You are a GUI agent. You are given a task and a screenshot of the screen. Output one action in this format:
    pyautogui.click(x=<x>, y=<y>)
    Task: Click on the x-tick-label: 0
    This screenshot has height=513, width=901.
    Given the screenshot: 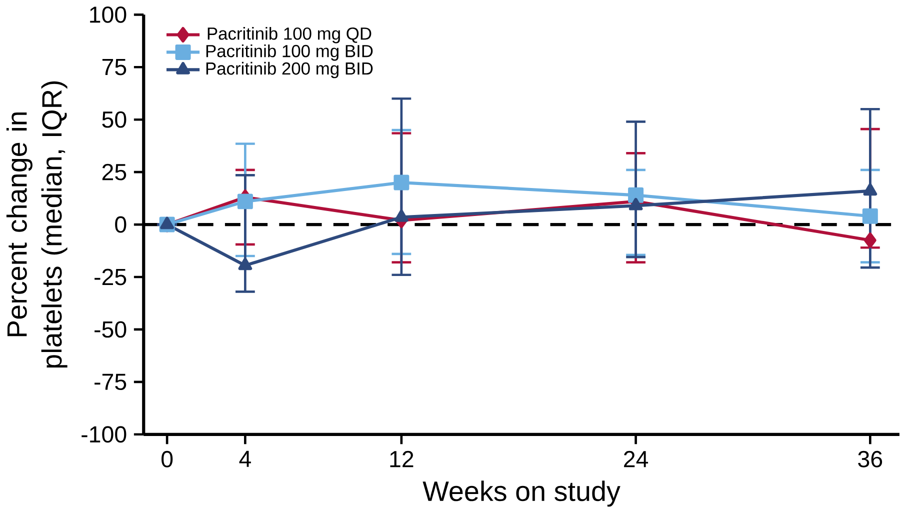 What is the action you would take?
    pyautogui.click(x=167, y=459)
    